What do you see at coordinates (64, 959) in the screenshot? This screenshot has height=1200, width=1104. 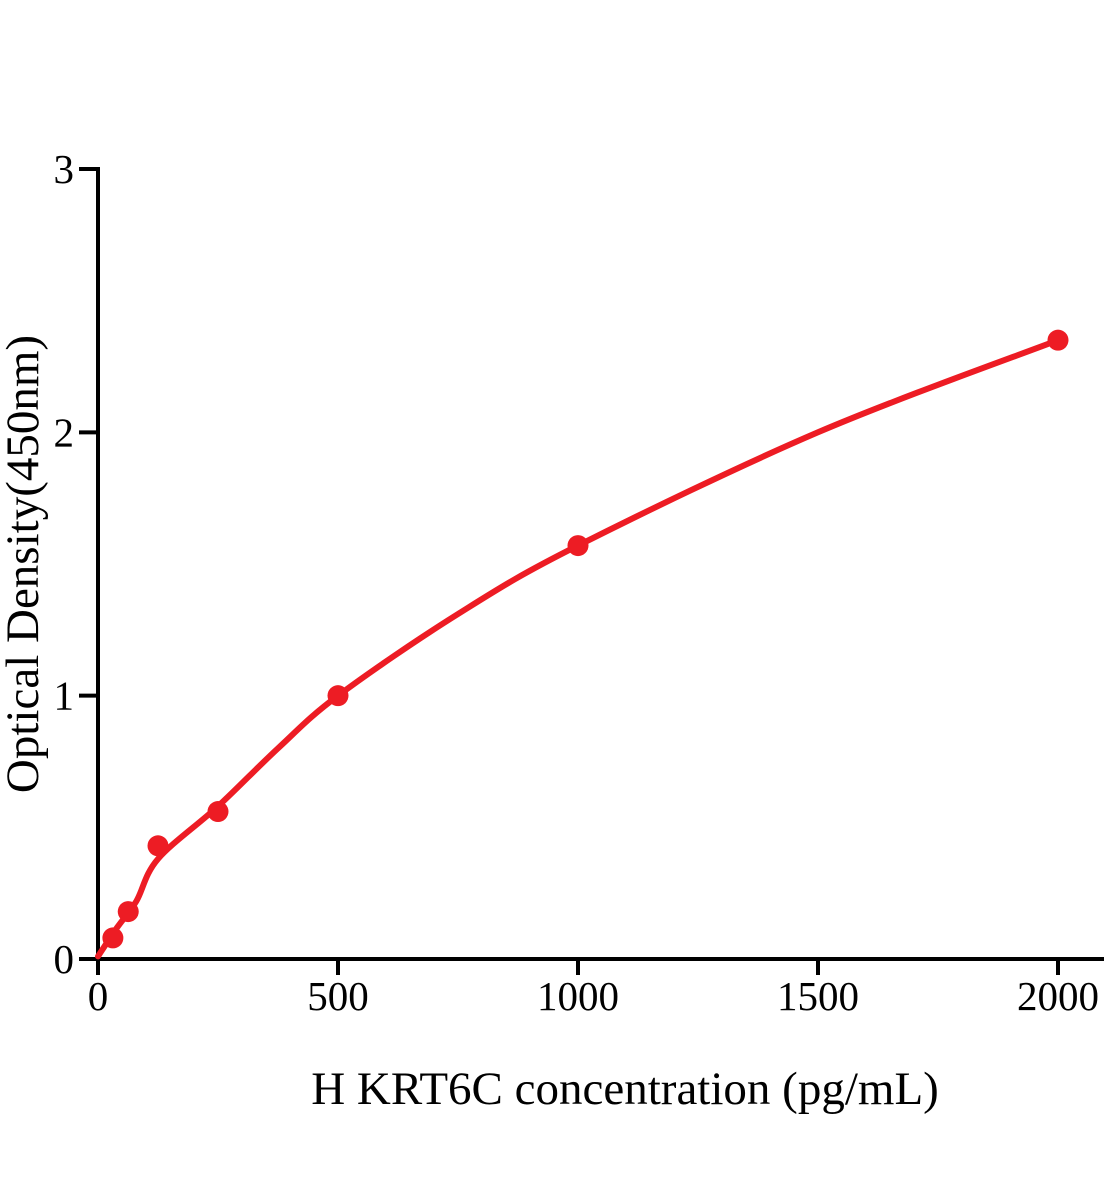 I see `y-tick-label: 0` at bounding box center [64, 959].